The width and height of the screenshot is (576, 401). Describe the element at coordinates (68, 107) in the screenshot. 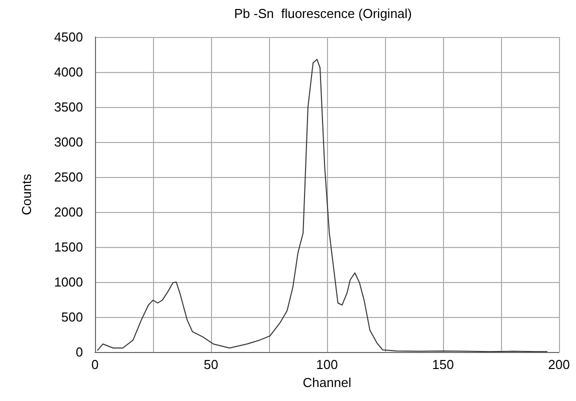

I see `y-tick-label: 3500` at that location.